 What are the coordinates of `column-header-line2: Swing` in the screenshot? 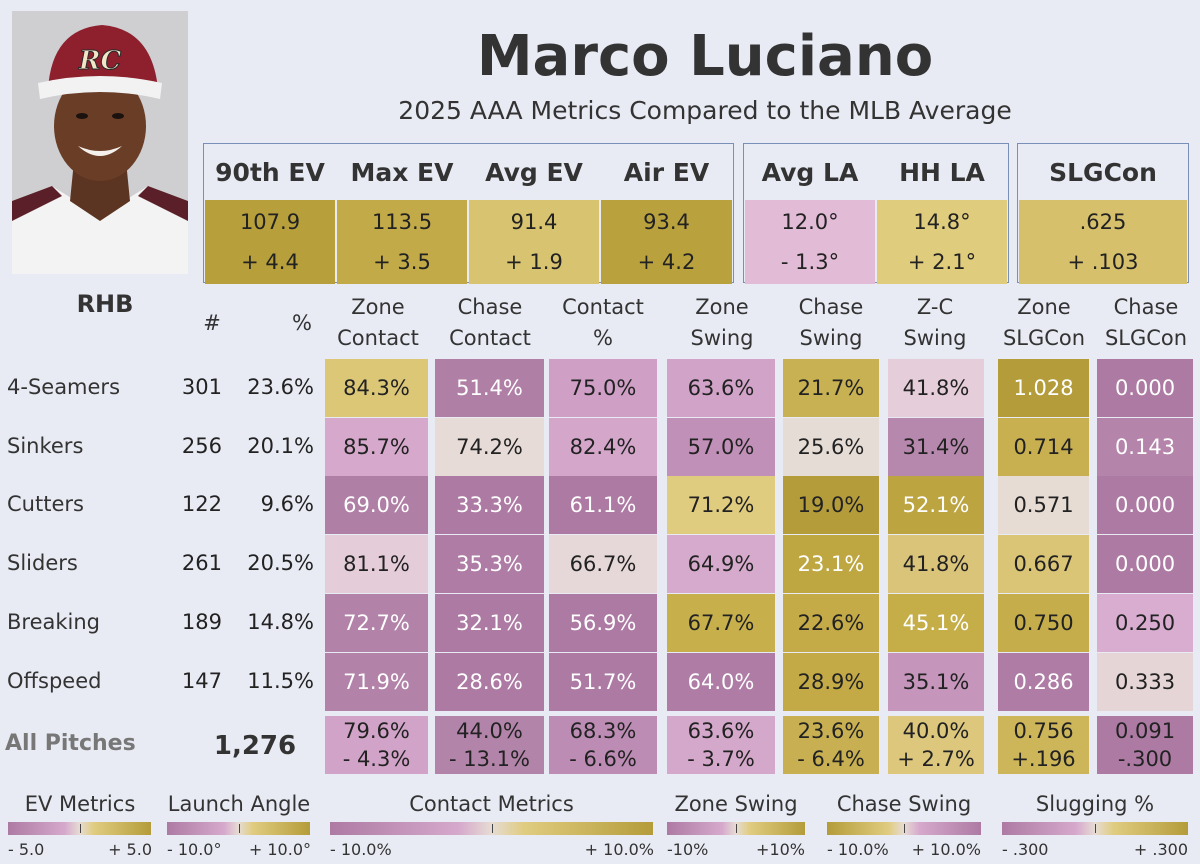 It's located at (935, 338).